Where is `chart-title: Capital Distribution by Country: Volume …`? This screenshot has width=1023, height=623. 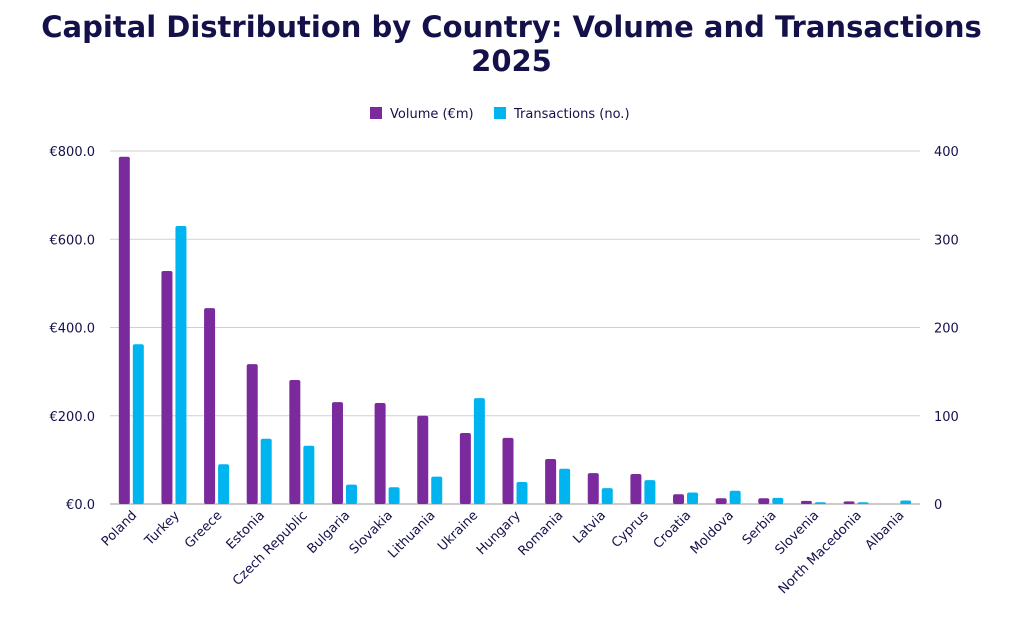
chart-title: Capital Distribution by Country: Volume … is located at coordinates (511, 44).